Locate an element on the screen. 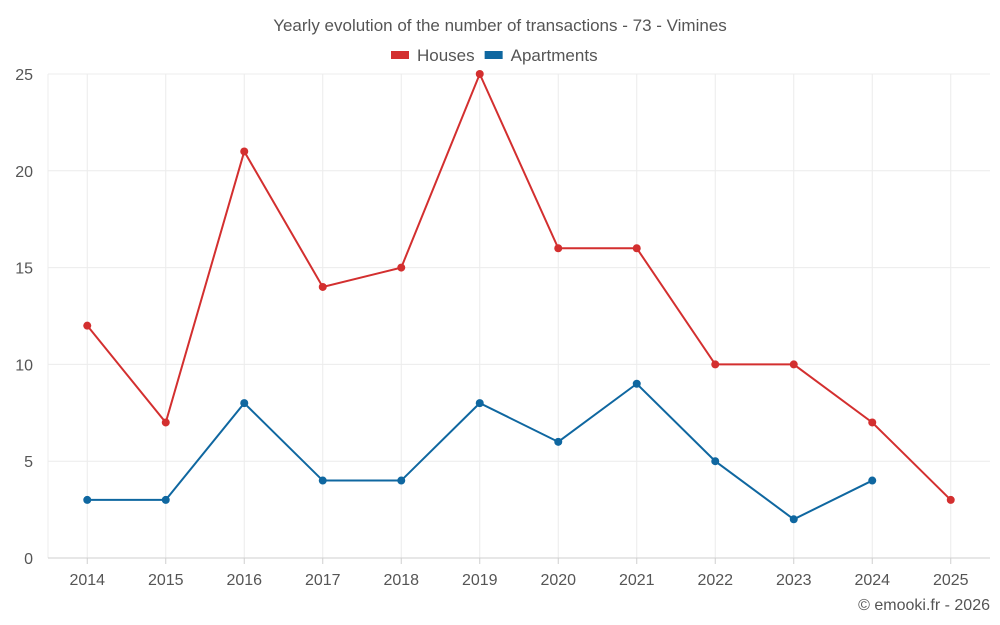  point-houses-2024 is located at coordinates (872, 422).